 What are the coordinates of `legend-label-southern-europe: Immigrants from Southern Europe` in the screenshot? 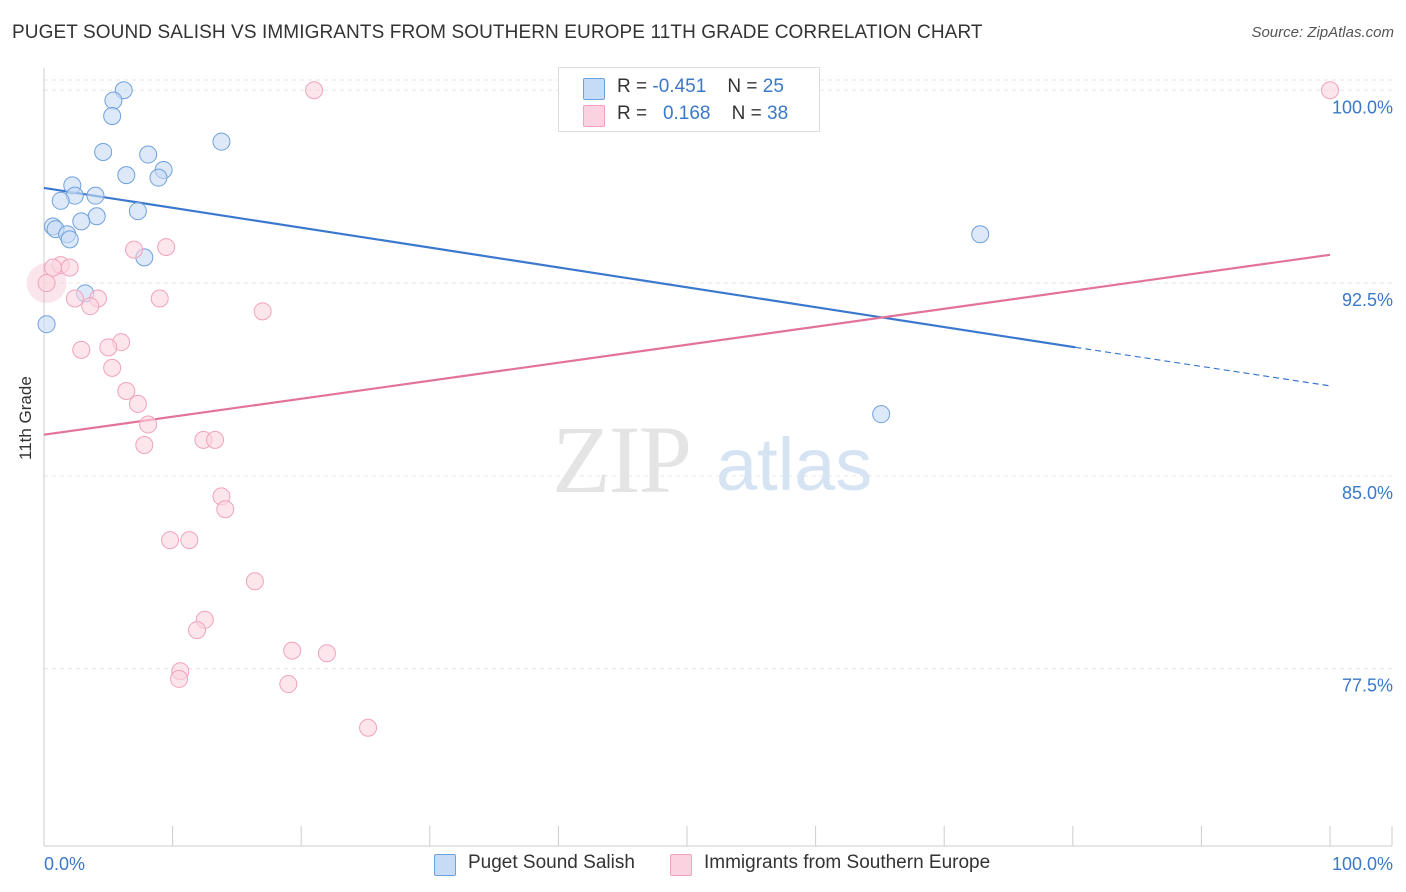 It's located at (847, 862).